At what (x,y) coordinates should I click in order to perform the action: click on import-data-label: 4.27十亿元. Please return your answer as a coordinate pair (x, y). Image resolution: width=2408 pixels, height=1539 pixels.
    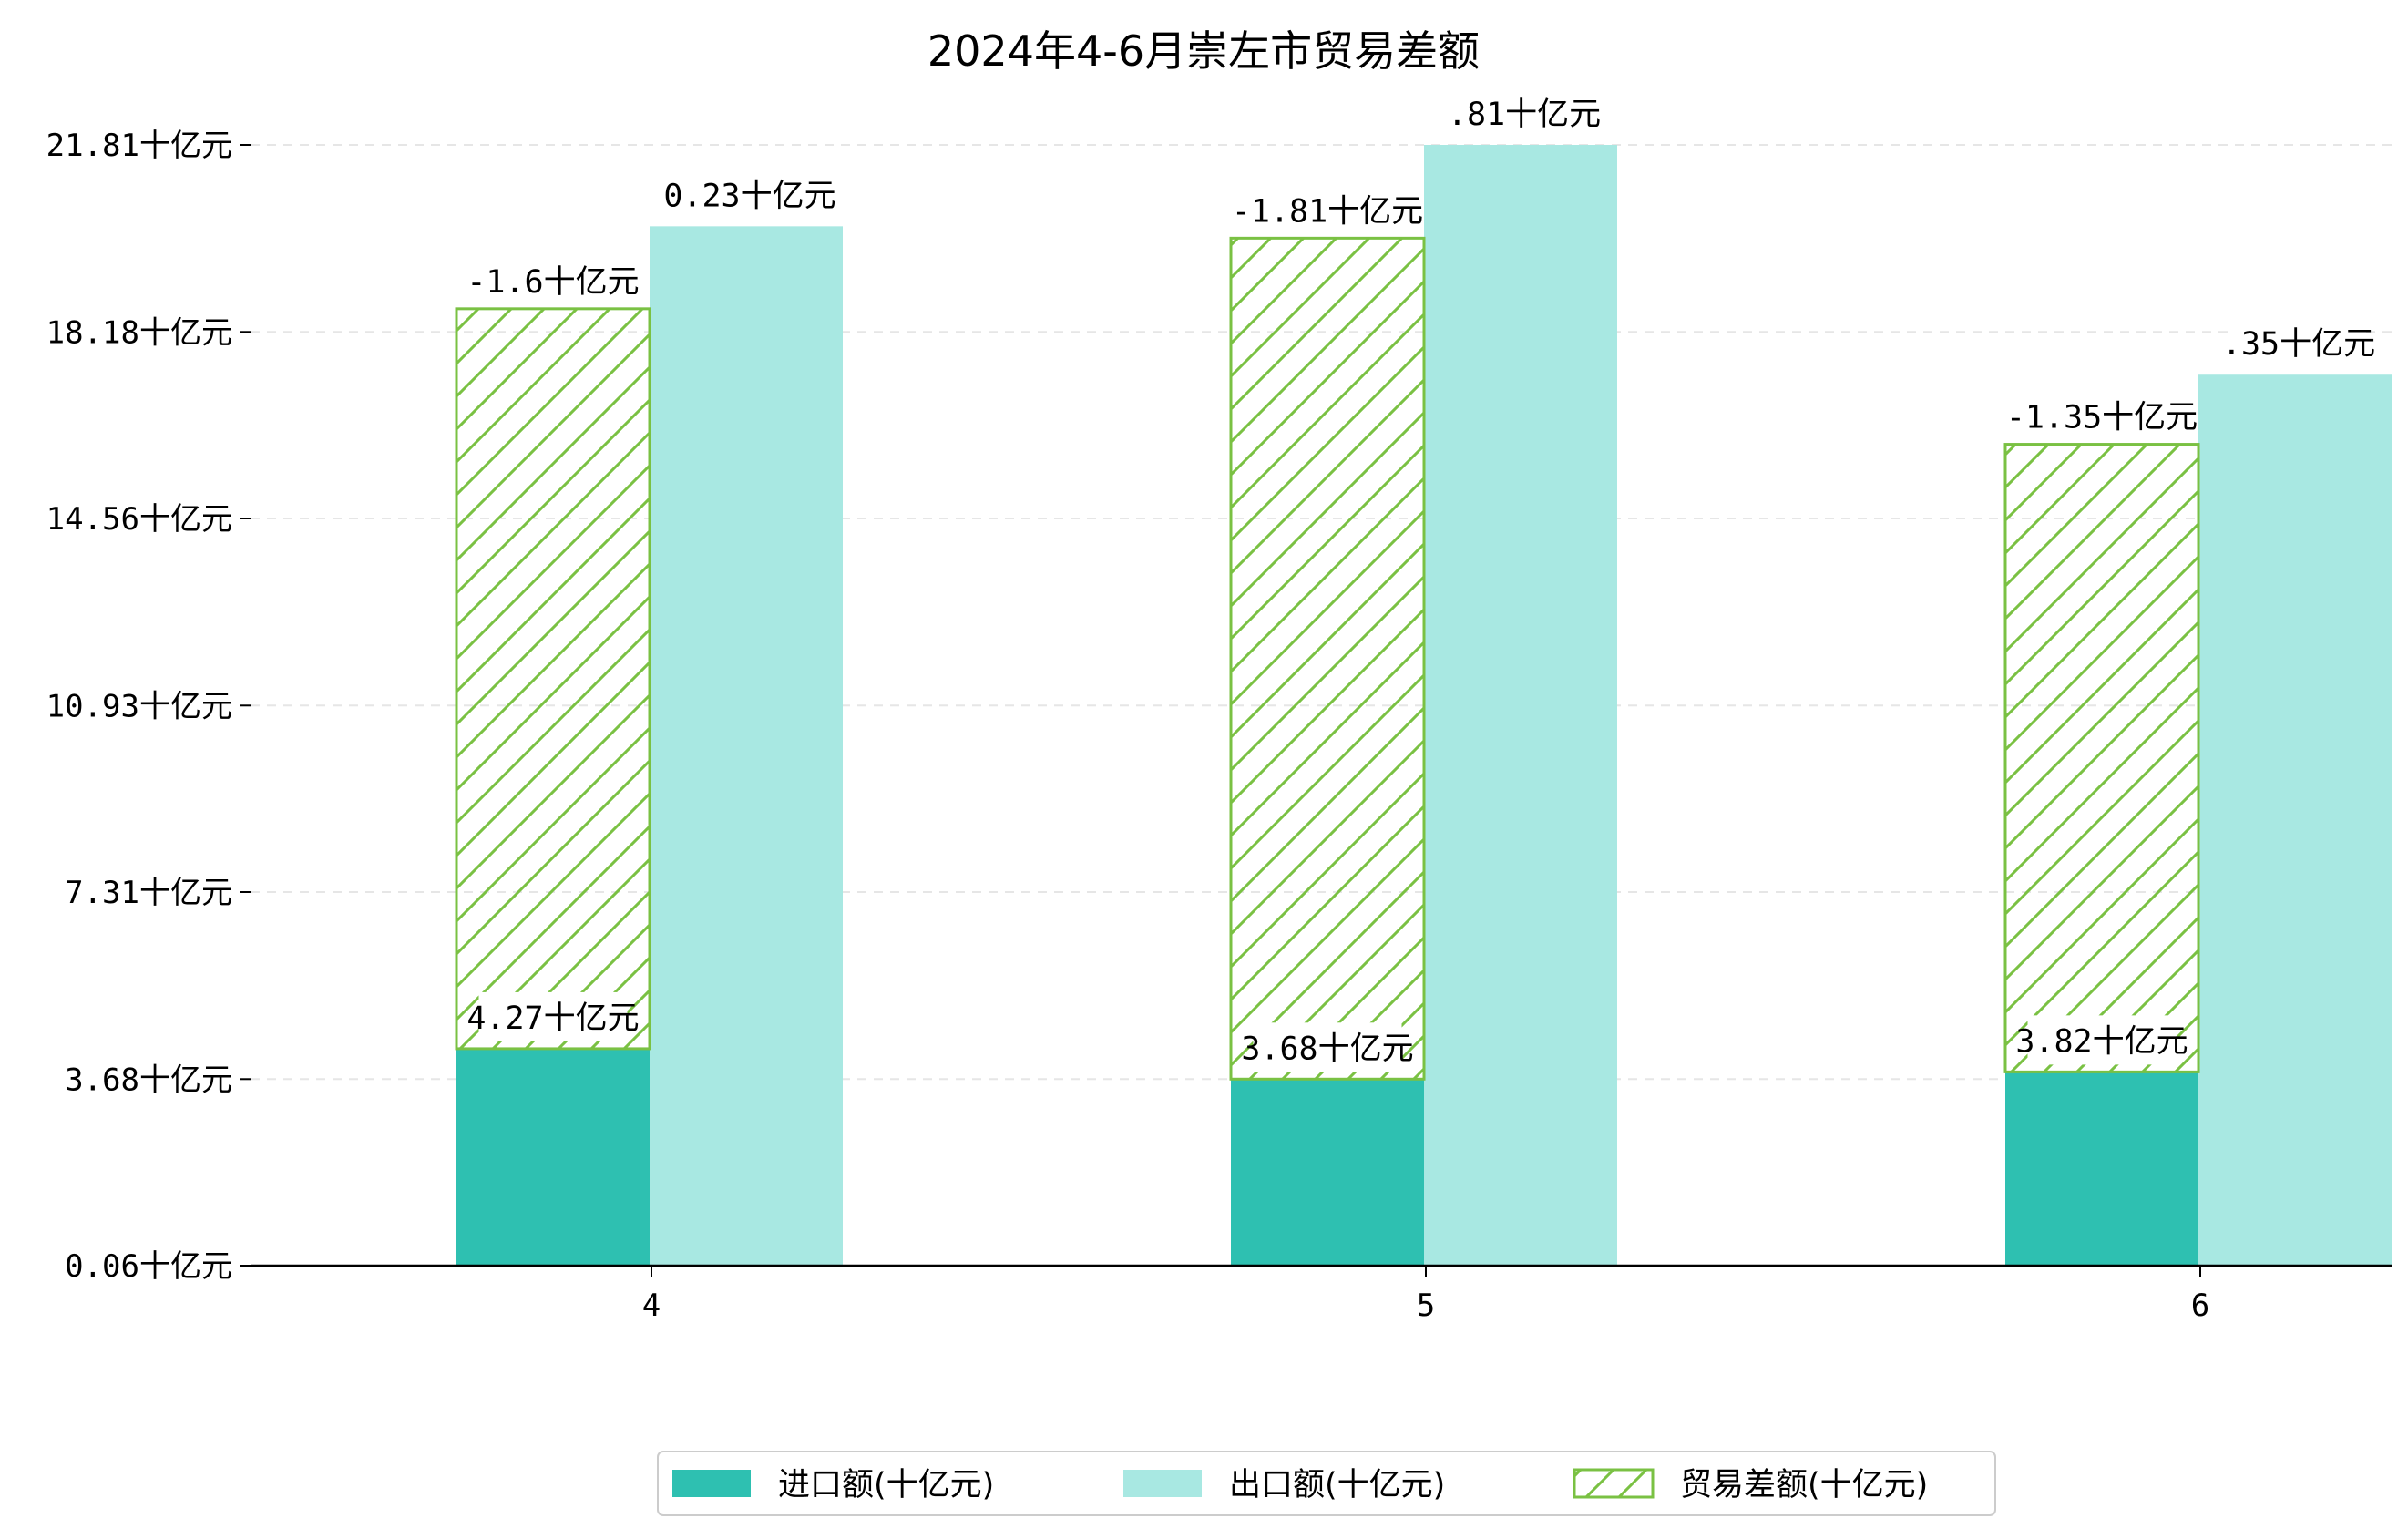
    Looking at the image, I should click on (553, 1016).